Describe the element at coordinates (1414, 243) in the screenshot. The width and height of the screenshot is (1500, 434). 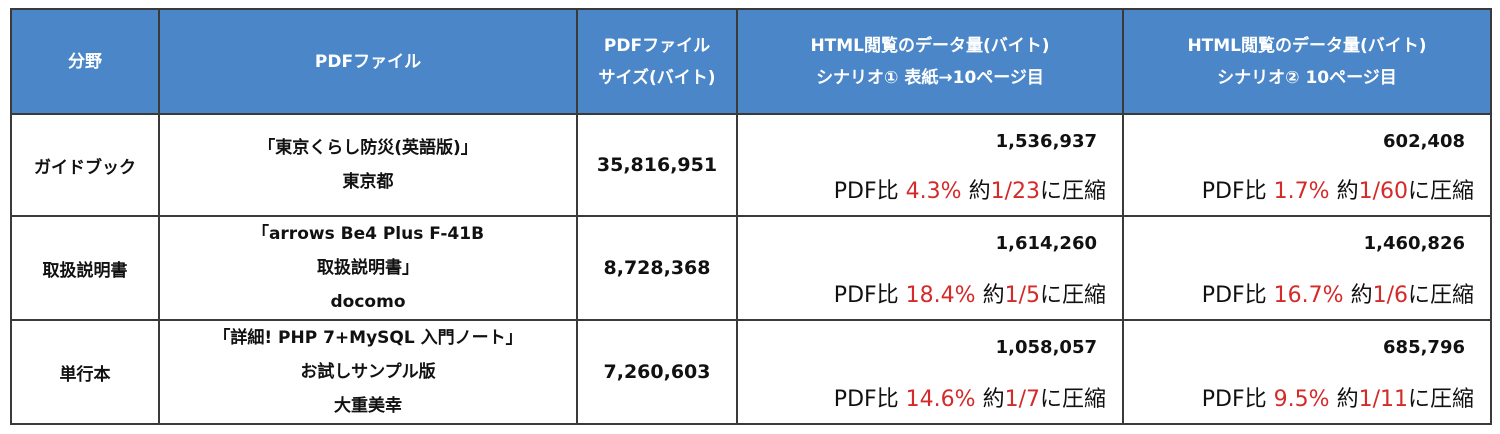
I see `html-bytes-value: 1,460,826` at that location.